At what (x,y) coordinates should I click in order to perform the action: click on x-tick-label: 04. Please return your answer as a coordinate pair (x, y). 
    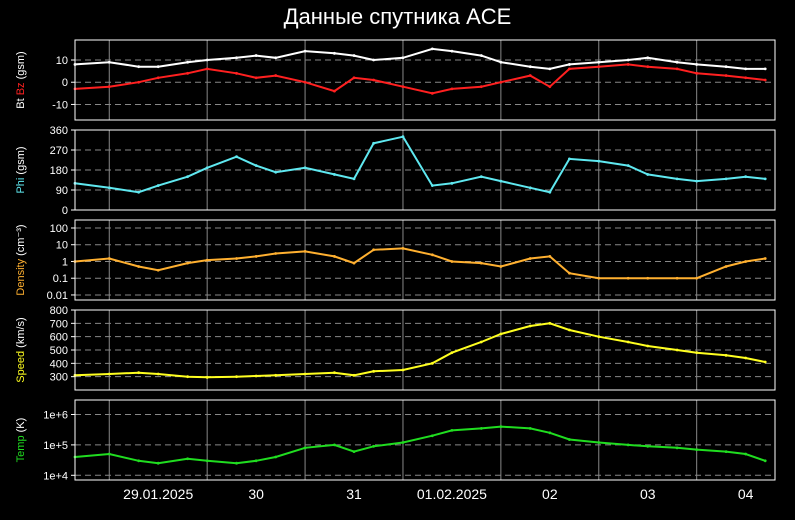
    Looking at the image, I should click on (746, 494).